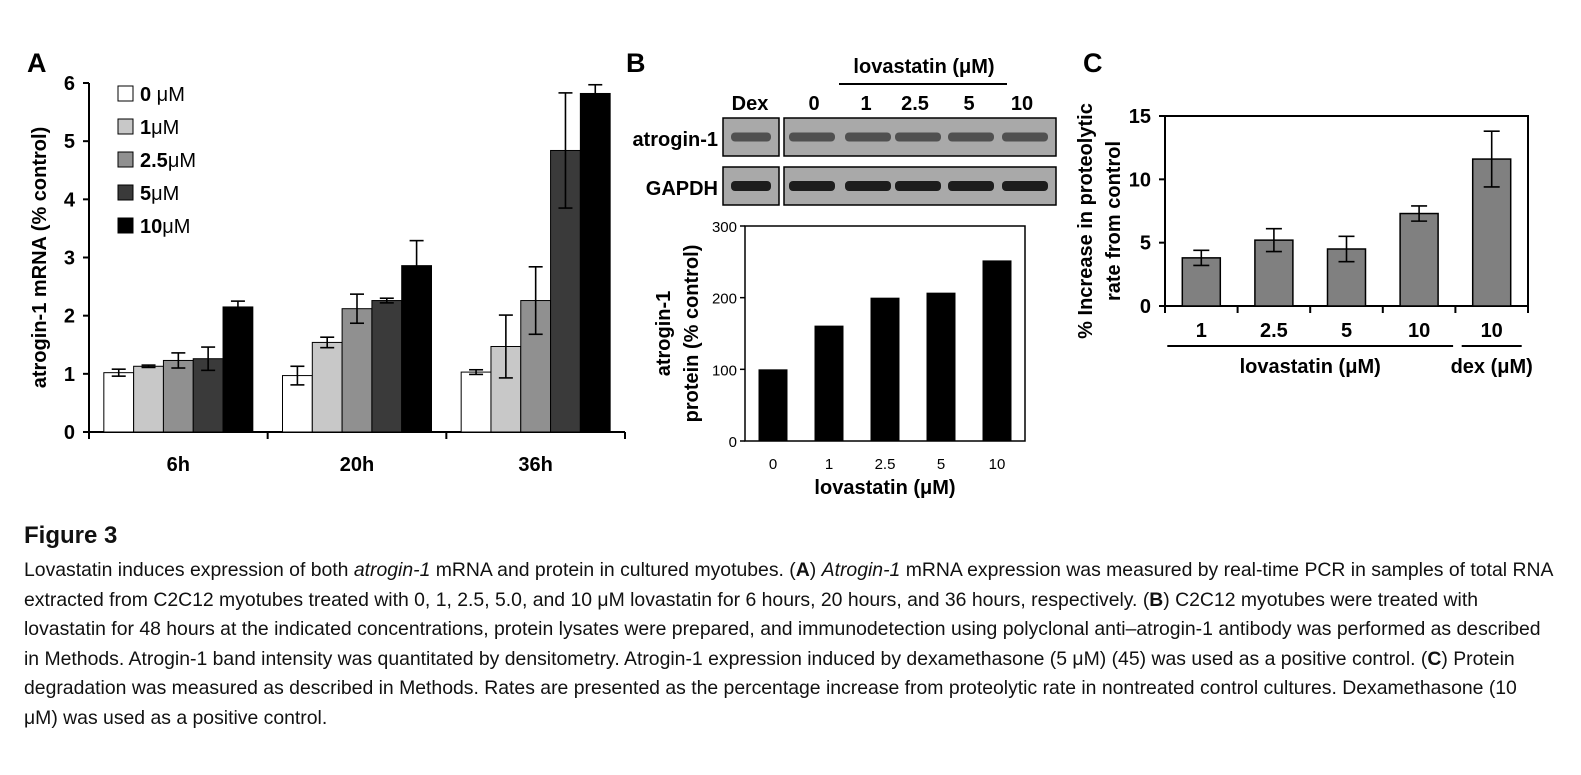 The width and height of the screenshot is (1581, 775). I want to click on panel-c-x-tick-label: 5, so click(1346, 331).